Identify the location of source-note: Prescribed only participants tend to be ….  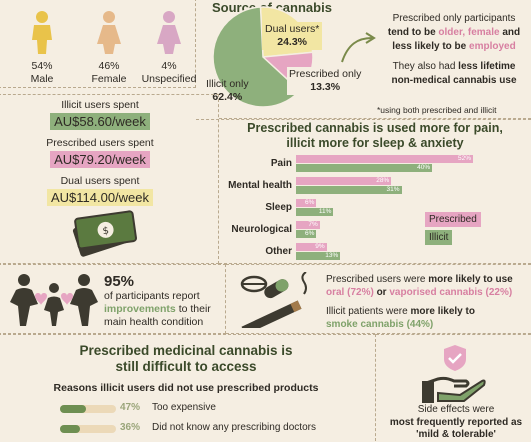
(454, 50).